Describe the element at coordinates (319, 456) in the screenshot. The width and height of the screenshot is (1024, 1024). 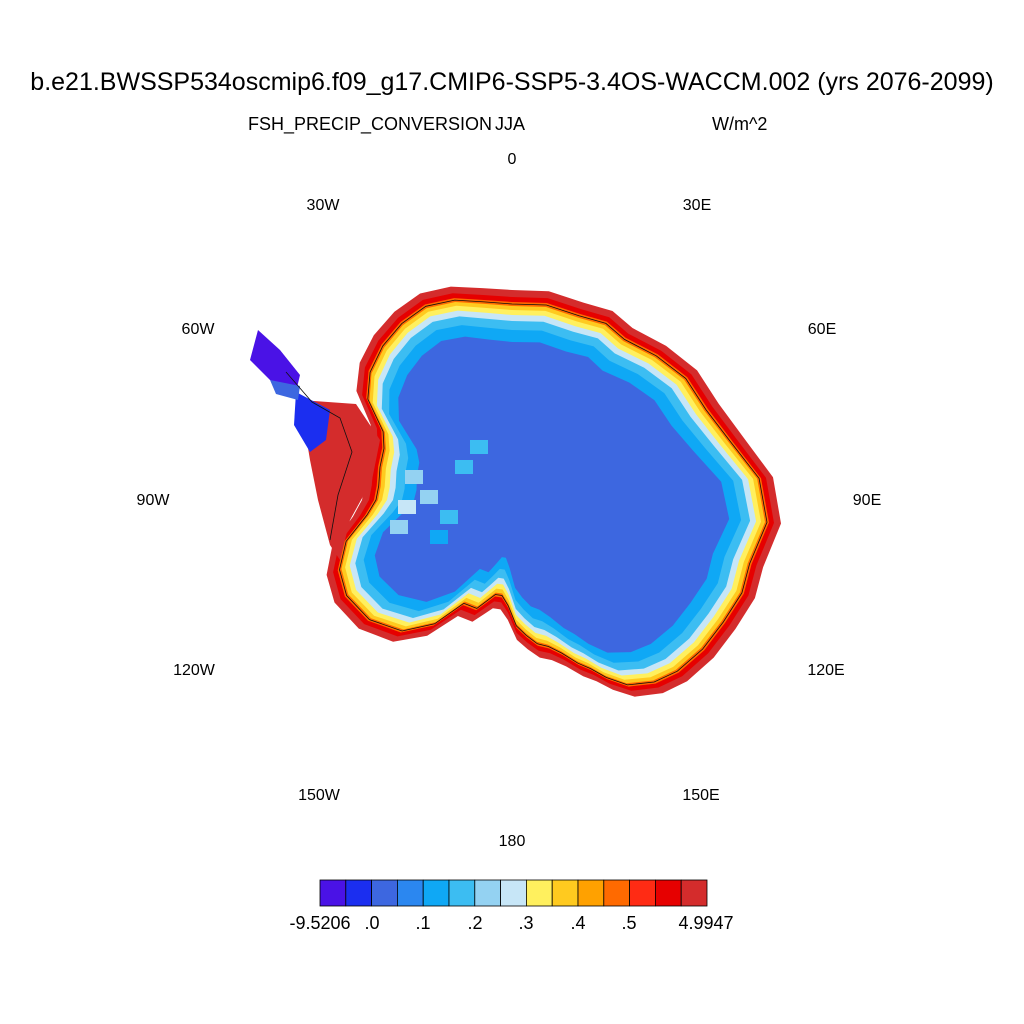
I see `peninsula-coastline-path` at that location.